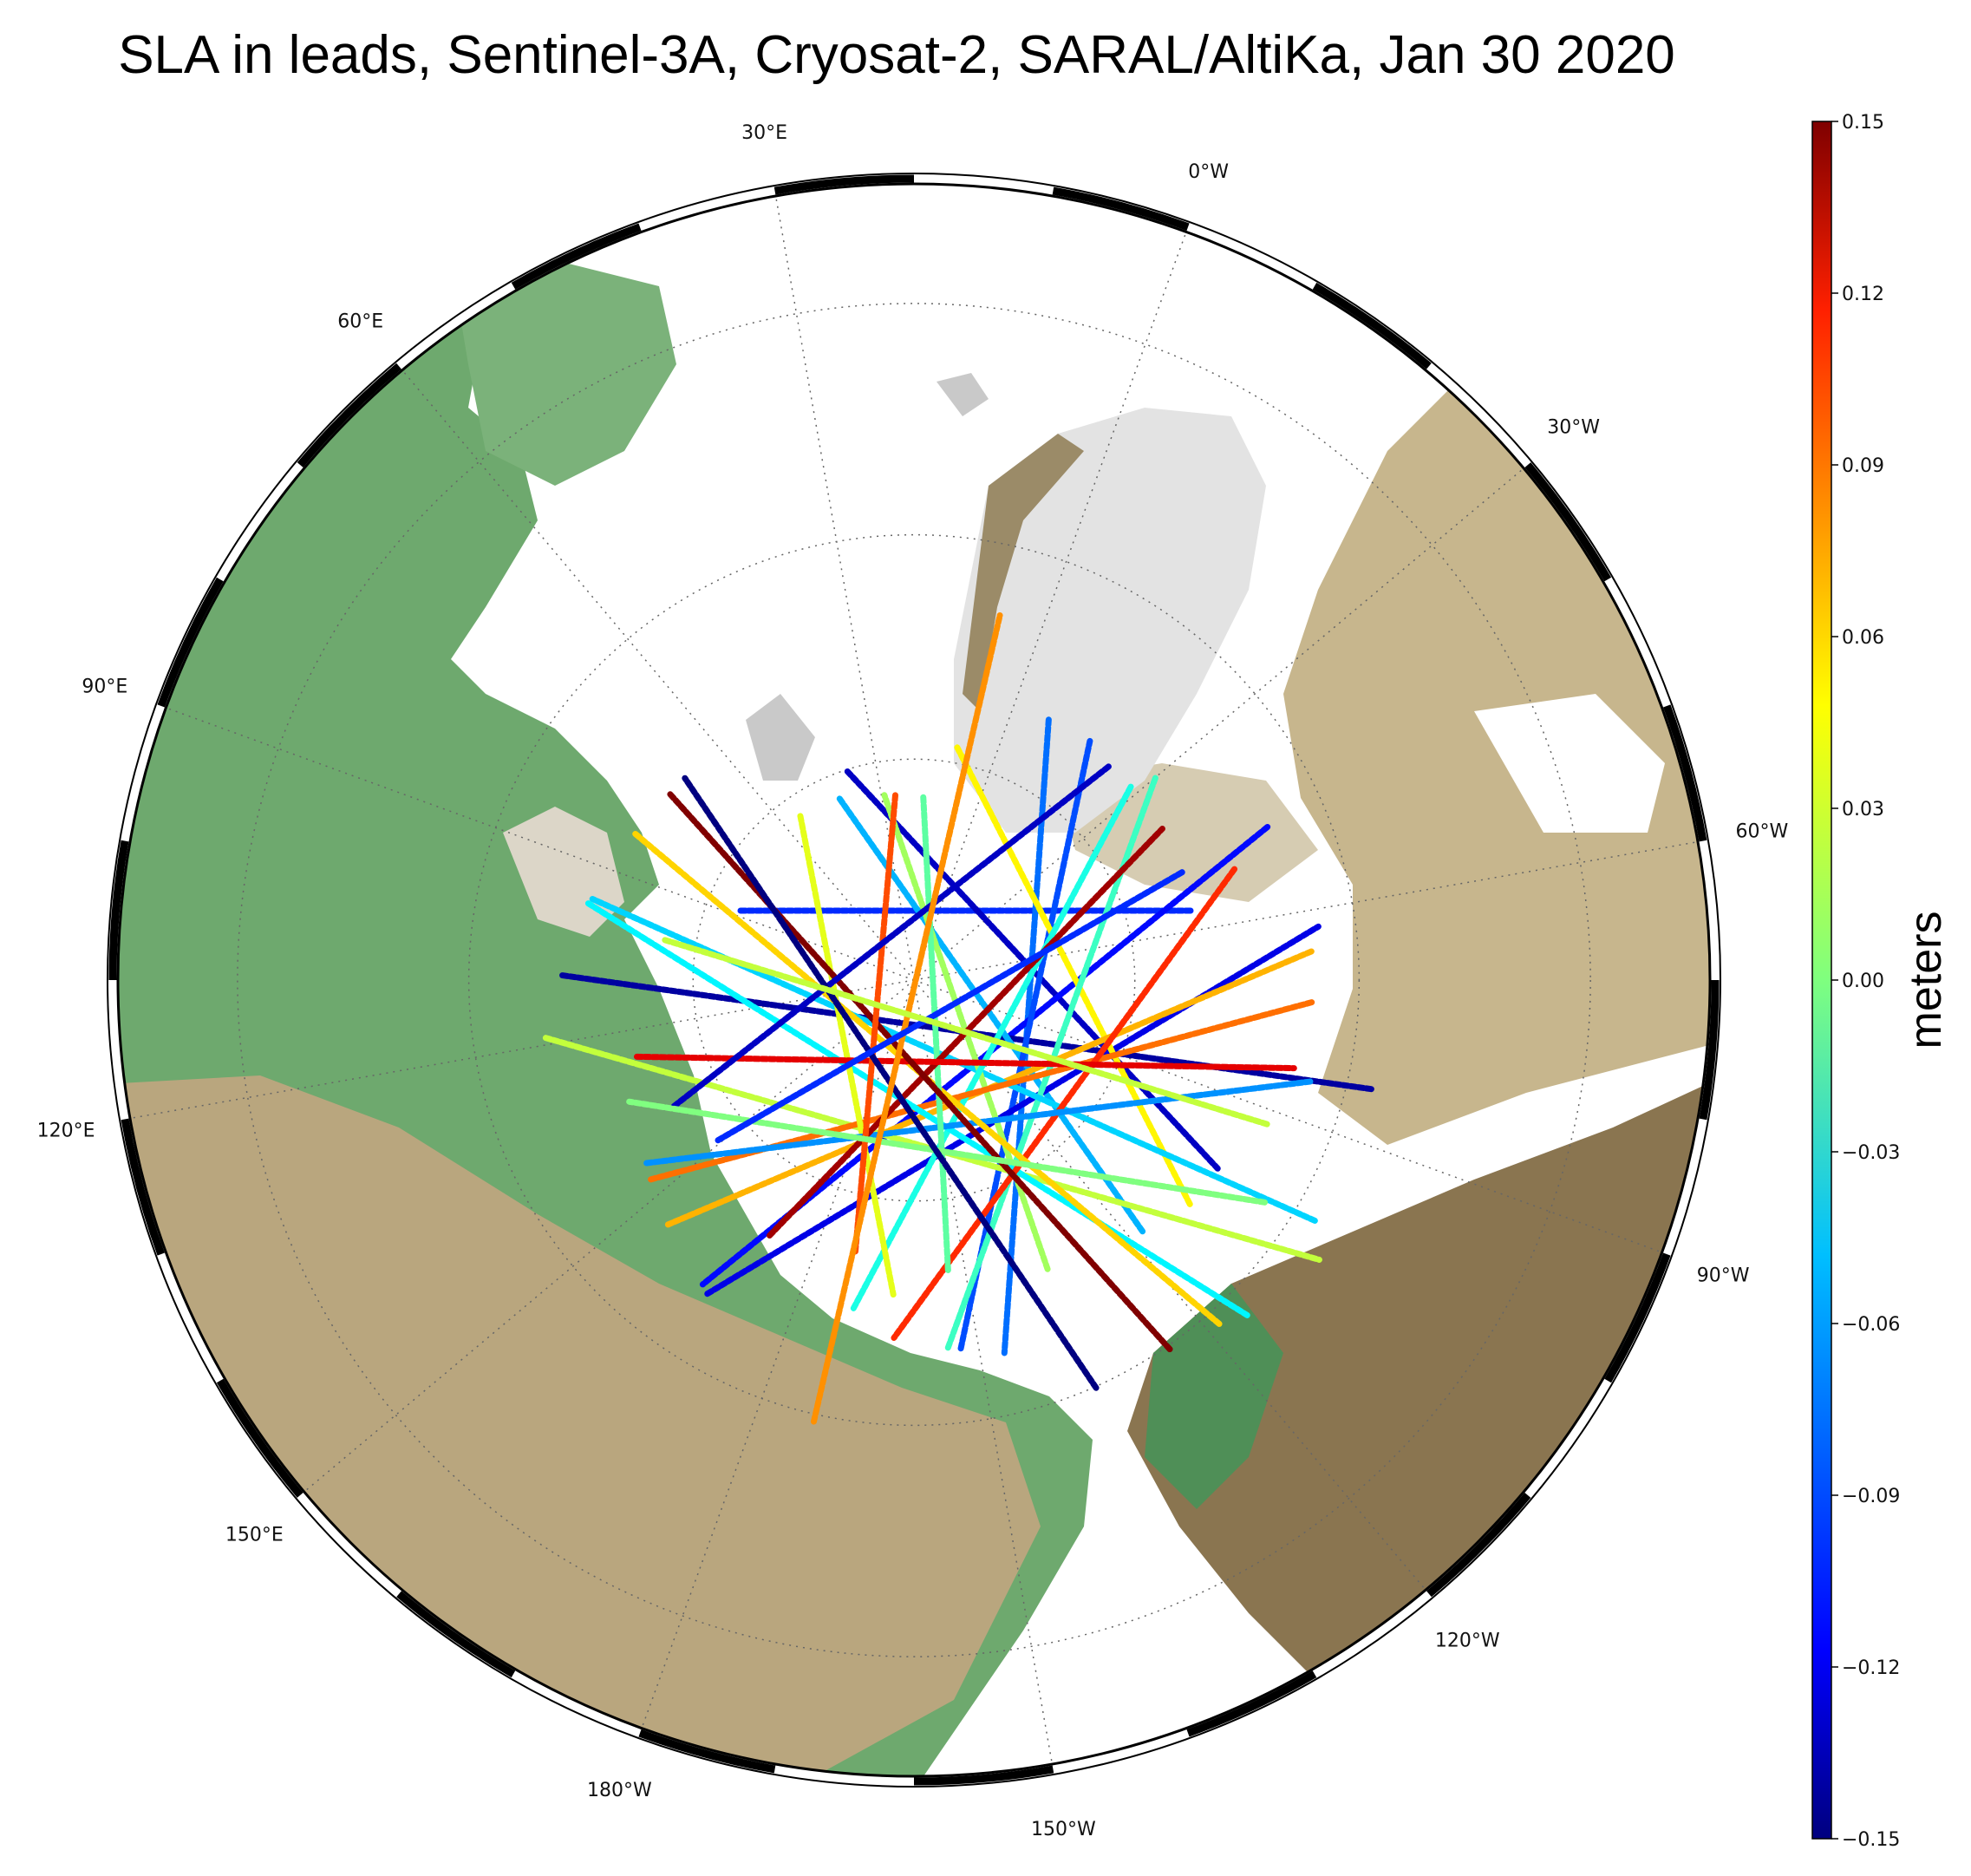 This screenshot has width=1971, height=1876. What do you see at coordinates (1863, 810) in the screenshot?
I see `colorbar-tick-label: 0.03` at bounding box center [1863, 810].